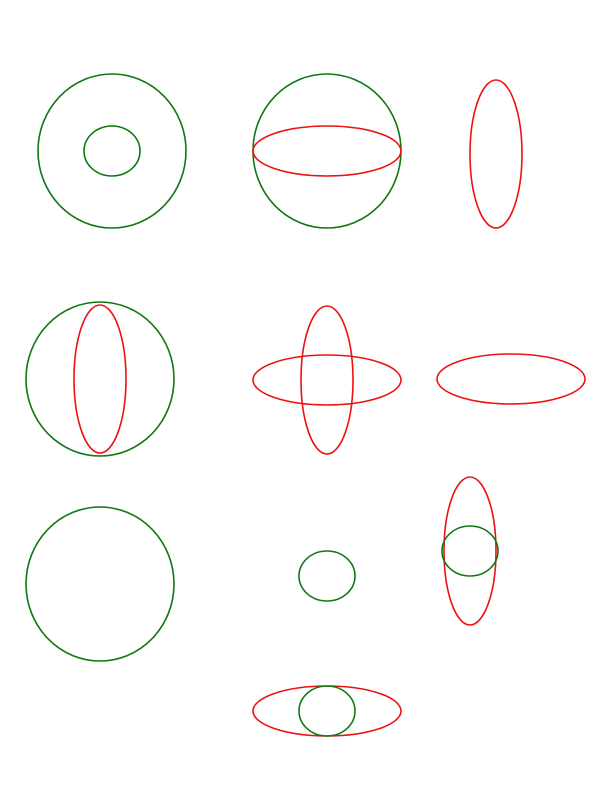  I want to click on horizontal-red-ellipse-with-small-green-circle, so click(327, 711).